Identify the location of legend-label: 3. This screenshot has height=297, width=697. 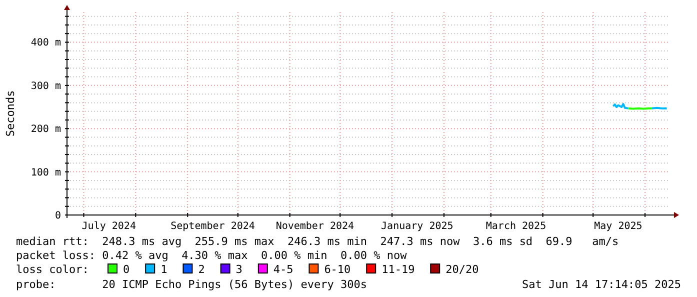
(239, 269).